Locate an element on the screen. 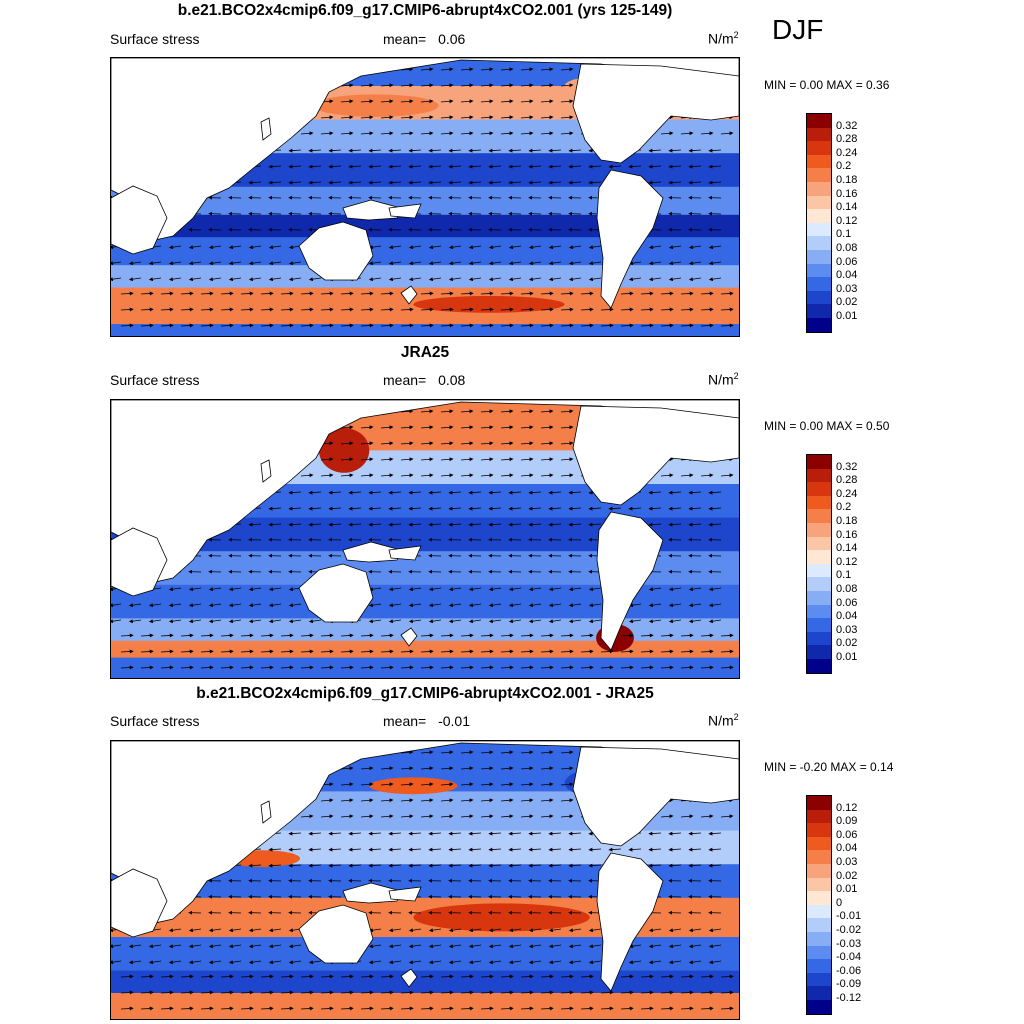 This screenshot has width=1024, height=1024. colorbar-obs is located at coordinates (819, 564).